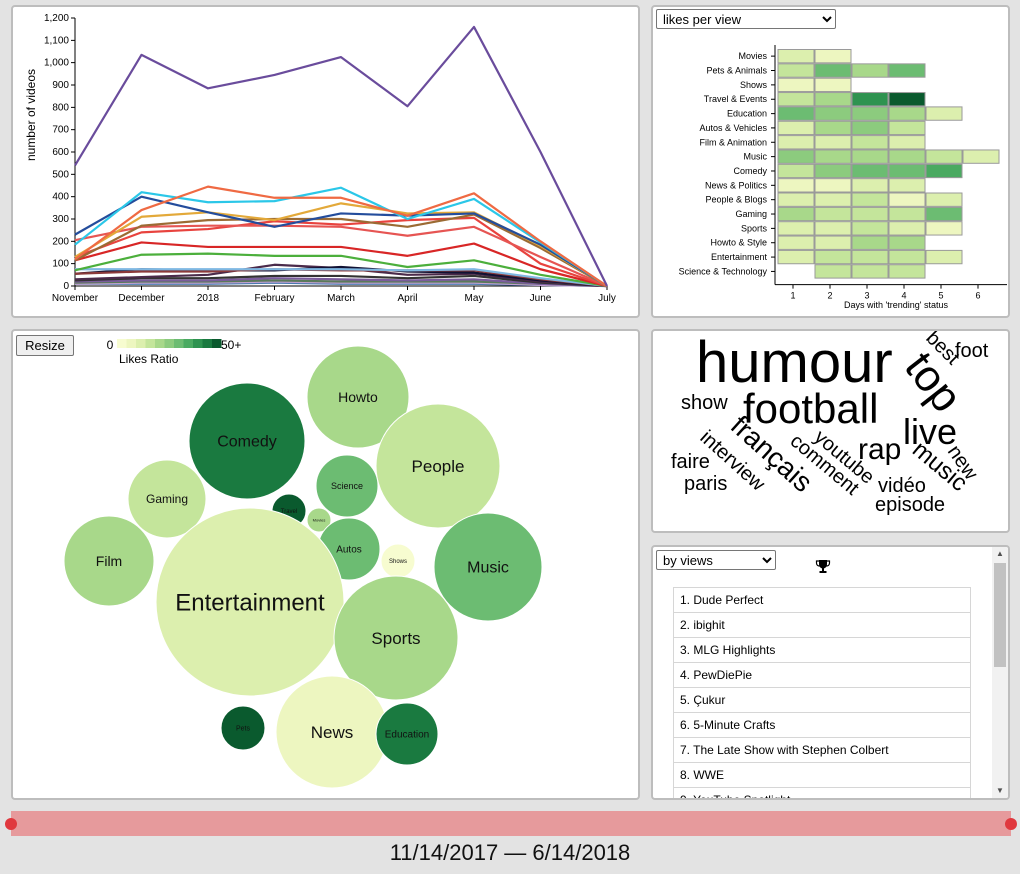  What do you see at coordinates (347, 486) in the screenshot?
I see `bubble-science` at bounding box center [347, 486].